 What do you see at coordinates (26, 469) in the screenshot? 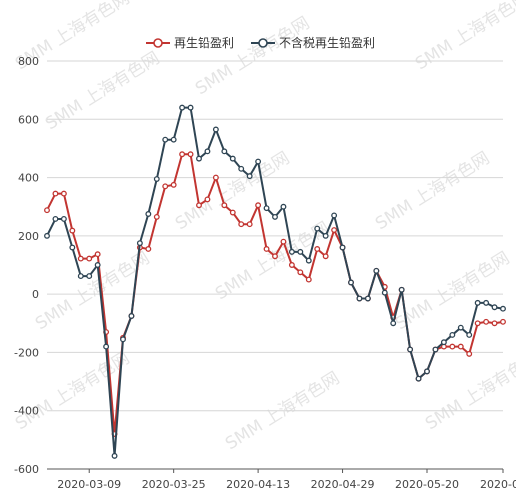
I see `y-tick-label: -600` at bounding box center [26, 469].